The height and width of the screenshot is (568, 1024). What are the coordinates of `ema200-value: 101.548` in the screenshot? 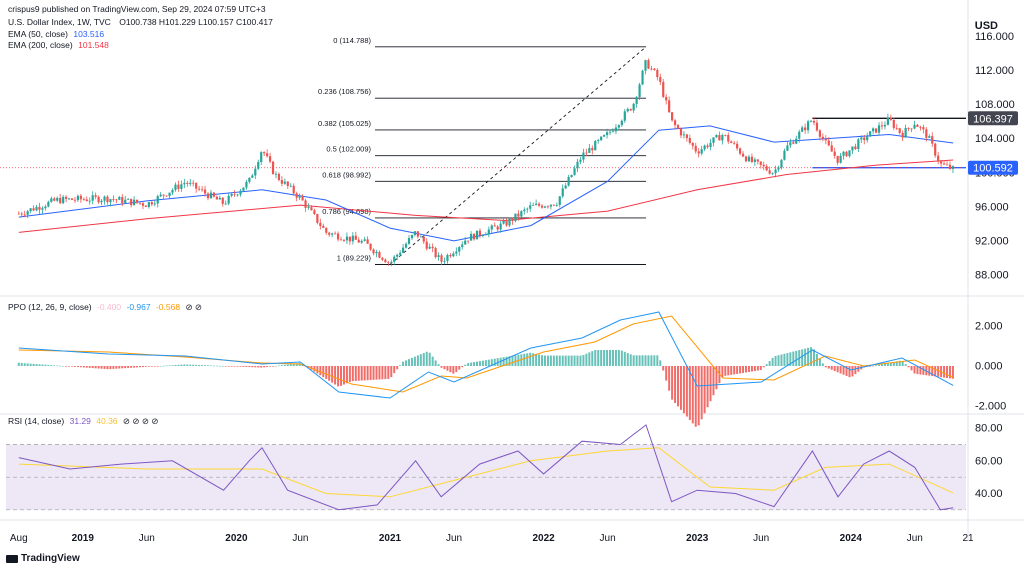 It's located at (93, 45).